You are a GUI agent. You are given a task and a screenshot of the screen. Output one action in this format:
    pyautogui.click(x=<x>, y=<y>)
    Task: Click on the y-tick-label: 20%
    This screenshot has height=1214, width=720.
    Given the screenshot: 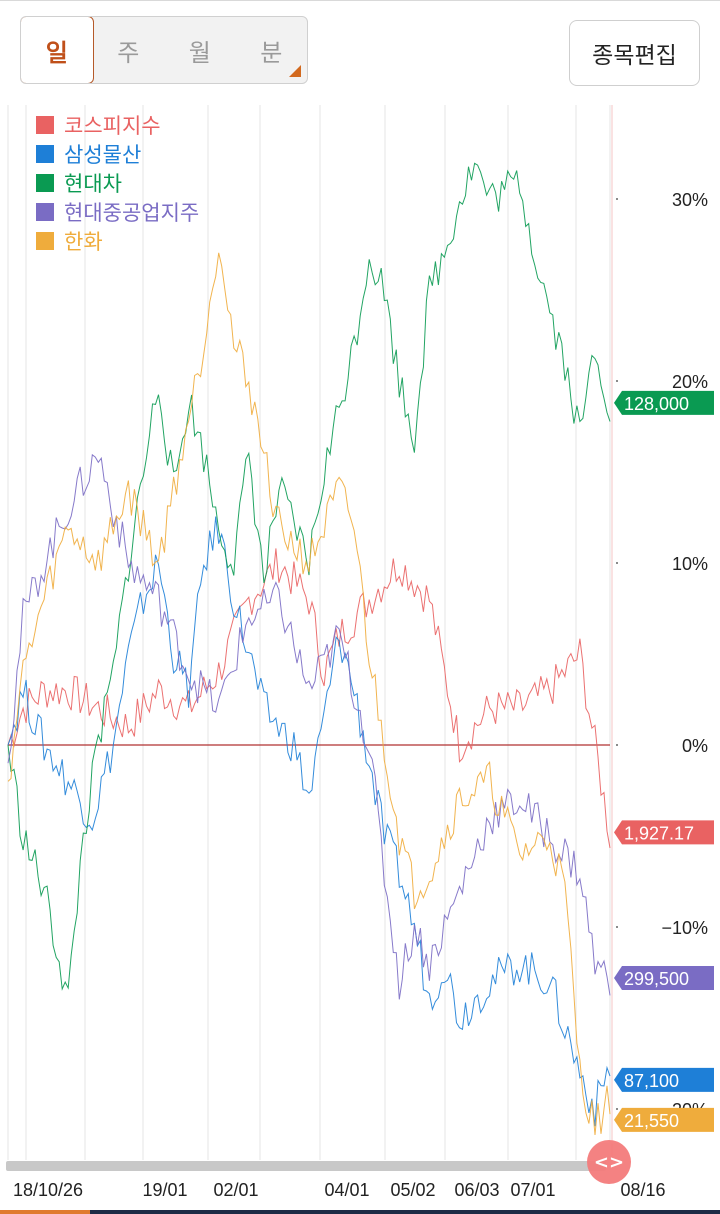 What is the action you would take?
    pyautogui.click(x=690, y=382)
    